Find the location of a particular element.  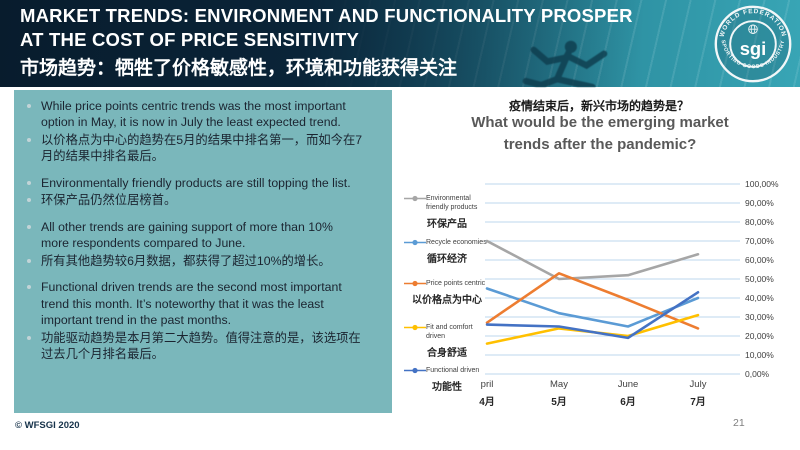

x-axis-label-chinese: 4月 is located at coordinates (487, 402).